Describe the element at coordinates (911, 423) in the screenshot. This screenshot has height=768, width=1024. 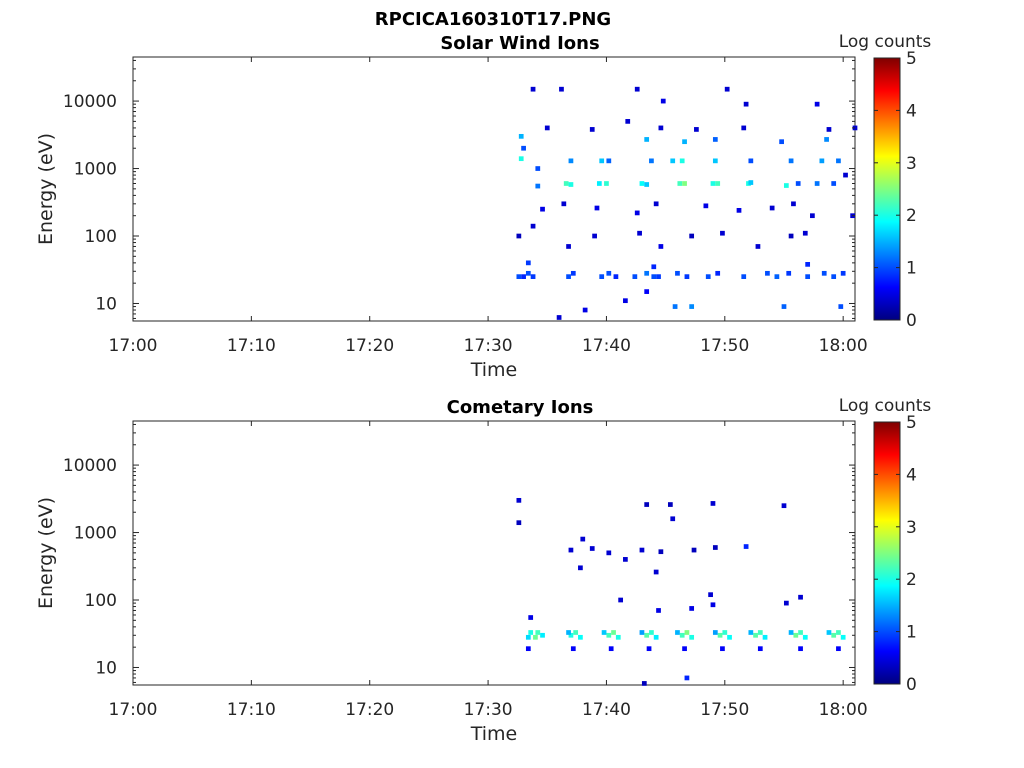
I see `colorbar-tick-label: 5` at that location.